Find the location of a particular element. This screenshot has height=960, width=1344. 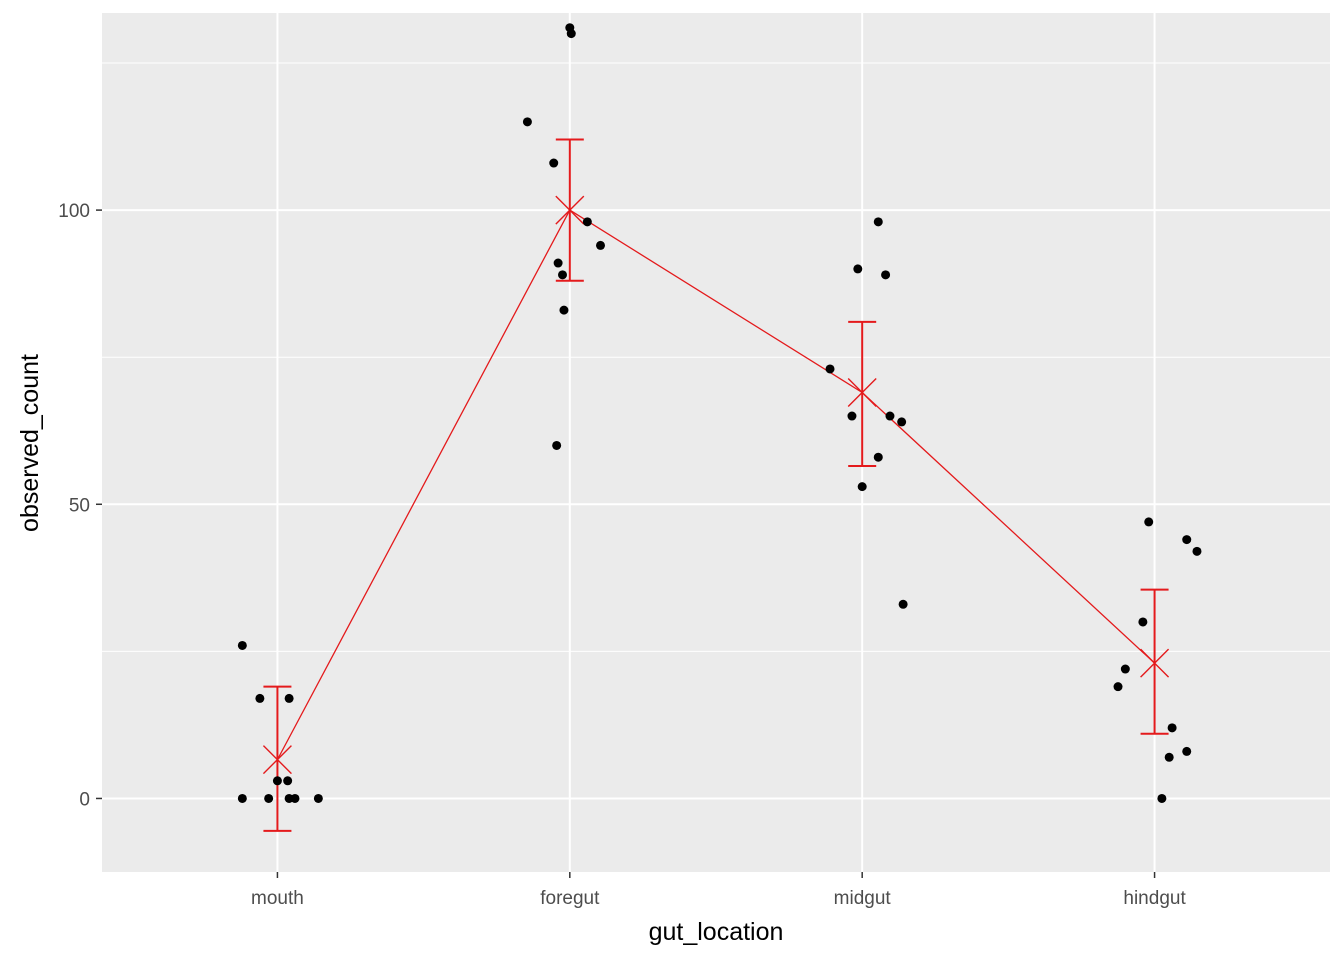

x-tick-label: hindgut is located at coordinates (1154, 898).